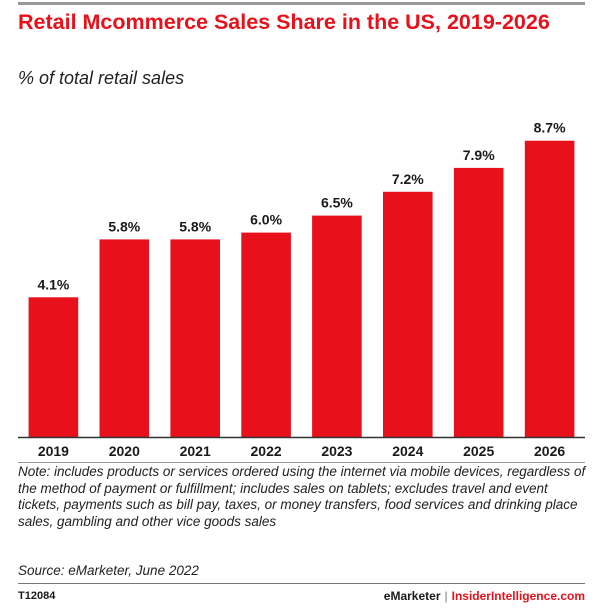 This screenshot has height=613, width=603. What do you see at coordinates (518, 596) in the screenshot?
I see `brand-insider-intelligence: InsiderIntelligence.com` at bounding box center [518, 596].